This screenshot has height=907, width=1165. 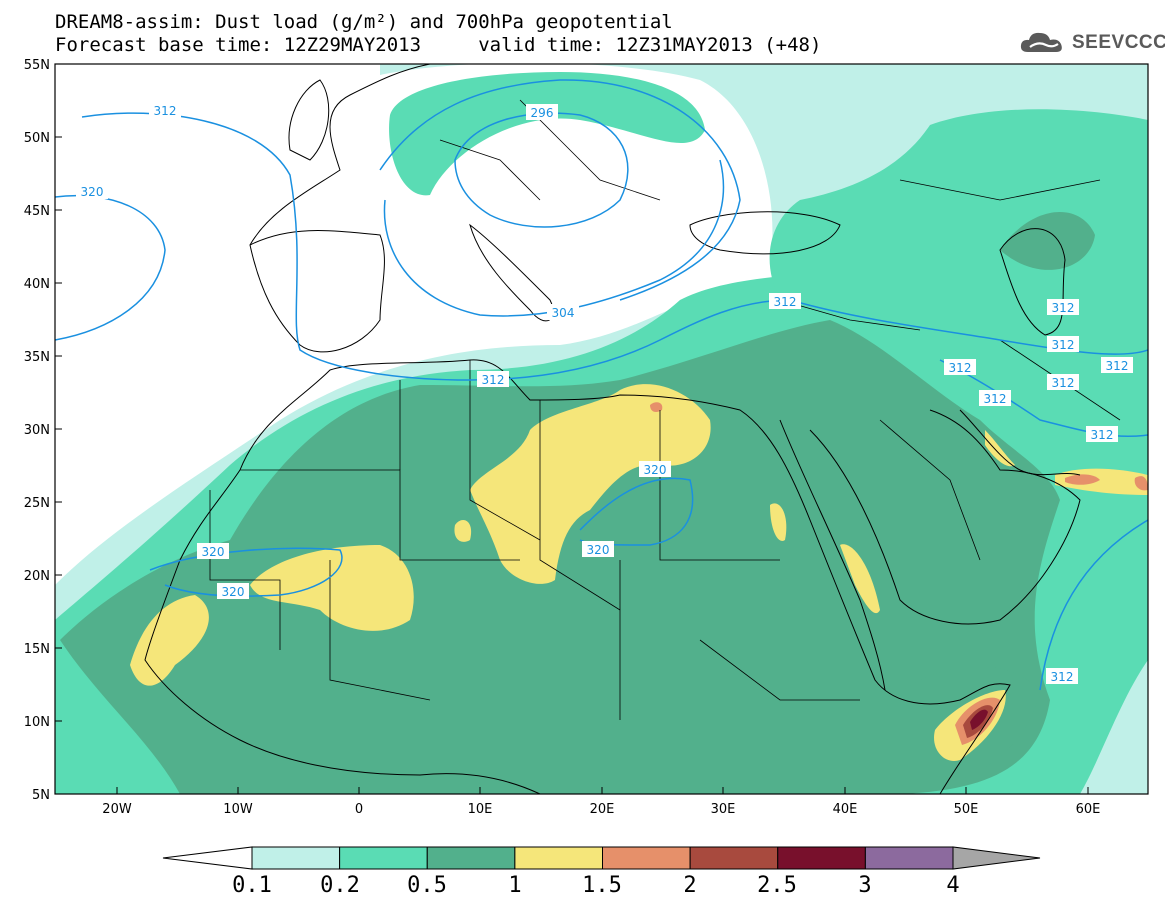 I want to click on dust-field-0-2-north, so click(x=547, y=134).